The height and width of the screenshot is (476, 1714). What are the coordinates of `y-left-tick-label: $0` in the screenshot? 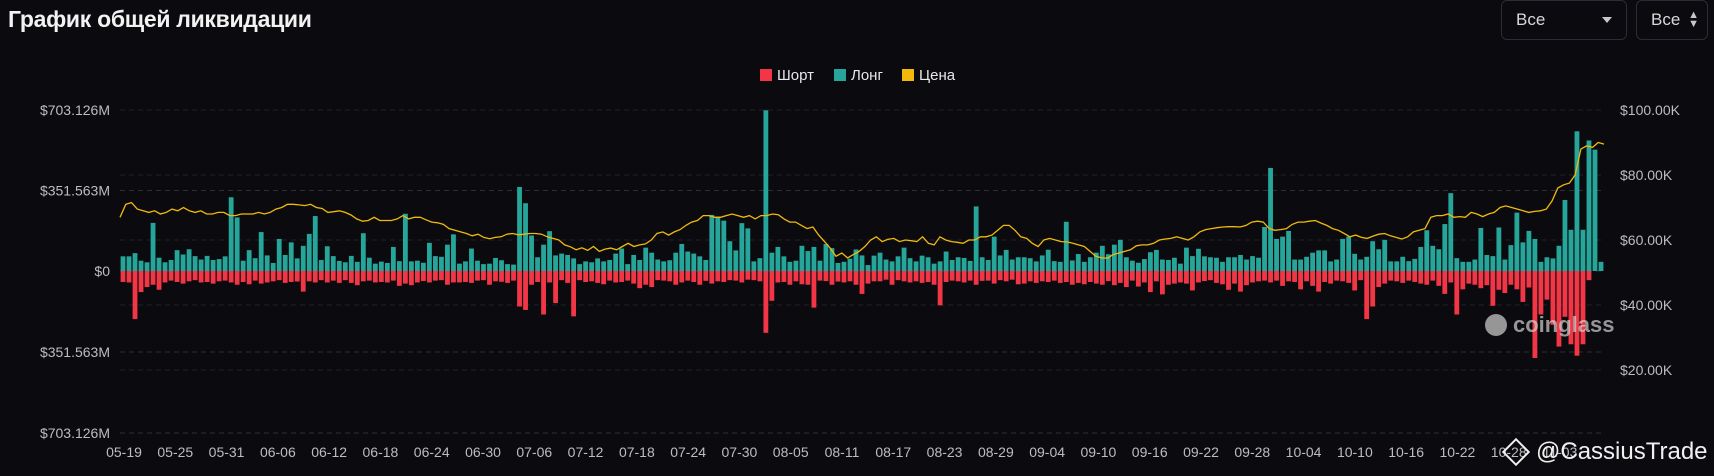 It's located at (102, 271).